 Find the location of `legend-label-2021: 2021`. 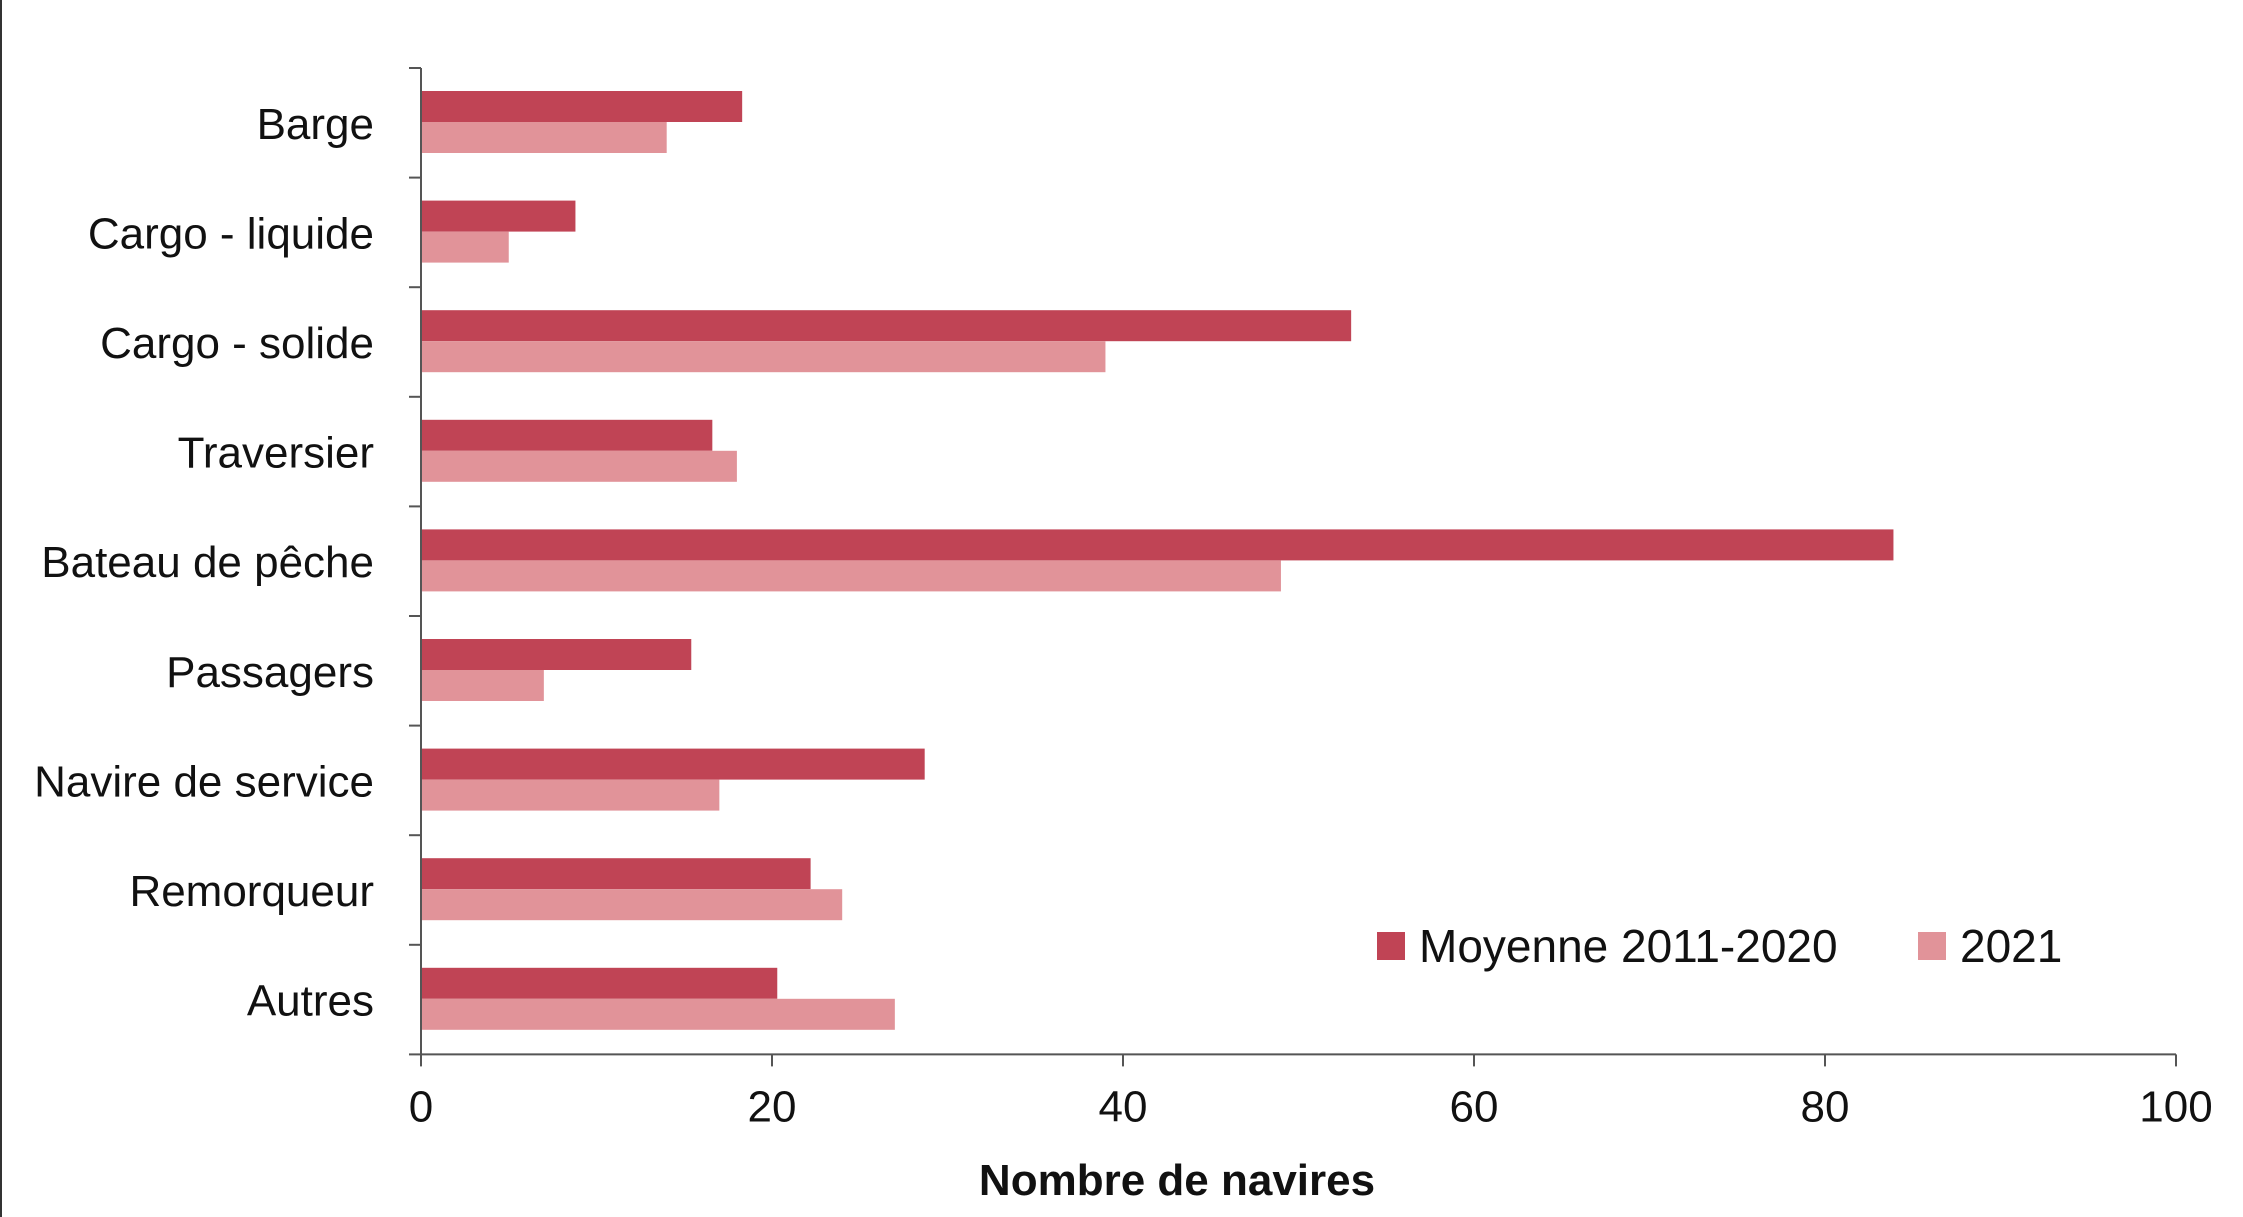

legend-label-2021: 2021 is located at coordinates (2011, 946).